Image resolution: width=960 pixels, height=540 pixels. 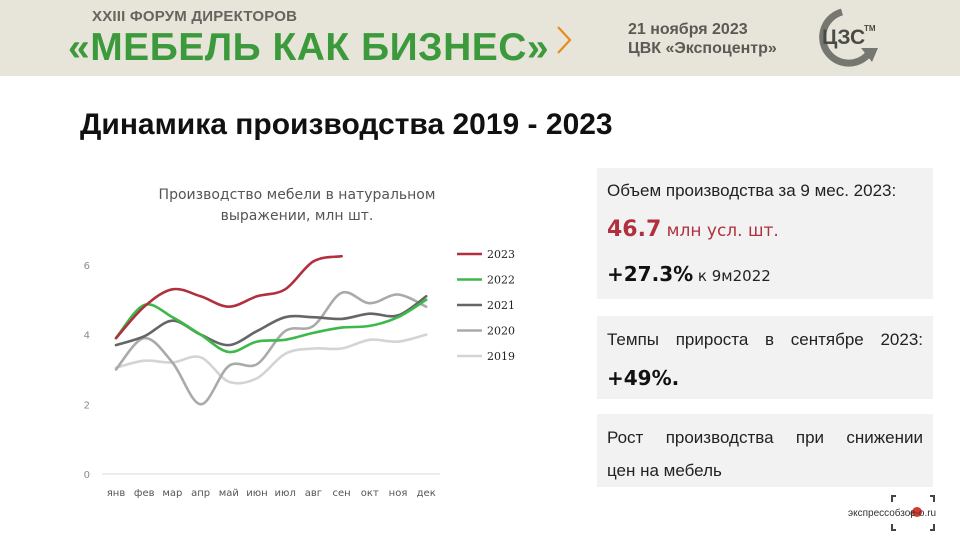 I want to click on badge-dot-icon, so click(x=917, y=512).